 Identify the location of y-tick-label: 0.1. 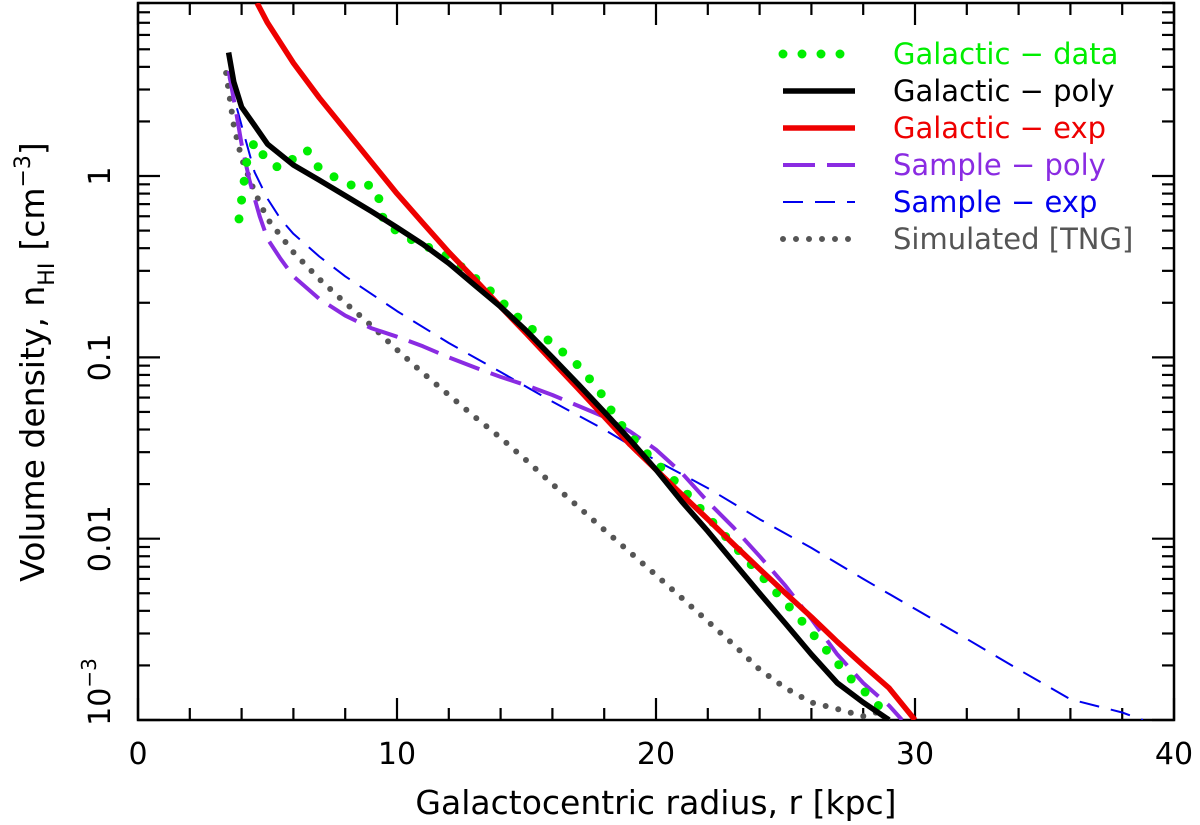
(100, 357).